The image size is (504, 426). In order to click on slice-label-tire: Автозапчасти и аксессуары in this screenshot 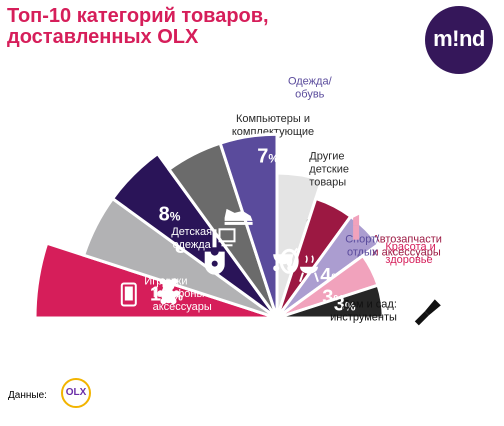, I will do `click(407, 246)`.